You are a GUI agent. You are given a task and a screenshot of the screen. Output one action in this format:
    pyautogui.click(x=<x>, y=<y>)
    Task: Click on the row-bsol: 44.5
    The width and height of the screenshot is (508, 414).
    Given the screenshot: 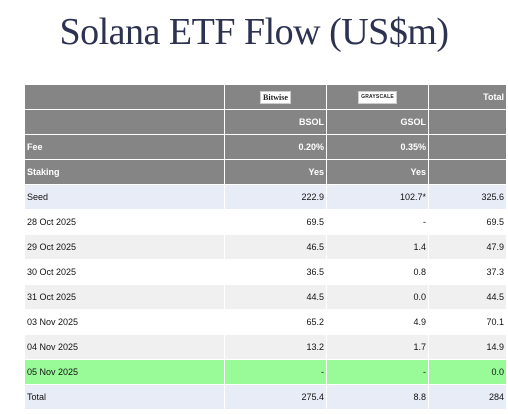 What is the action you would take?
    pyautogui.click(x=275, y=297)
    